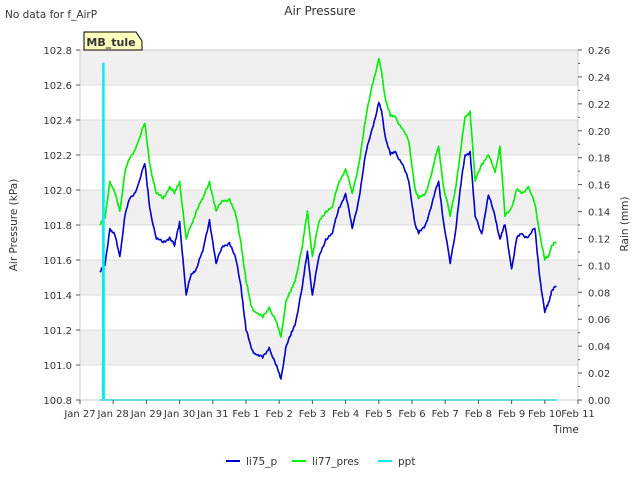  What do you see at coordinates (212, 414) in the screenshot?
I see `x-tick-label: Jan 31` at bounding box center [212, 414].